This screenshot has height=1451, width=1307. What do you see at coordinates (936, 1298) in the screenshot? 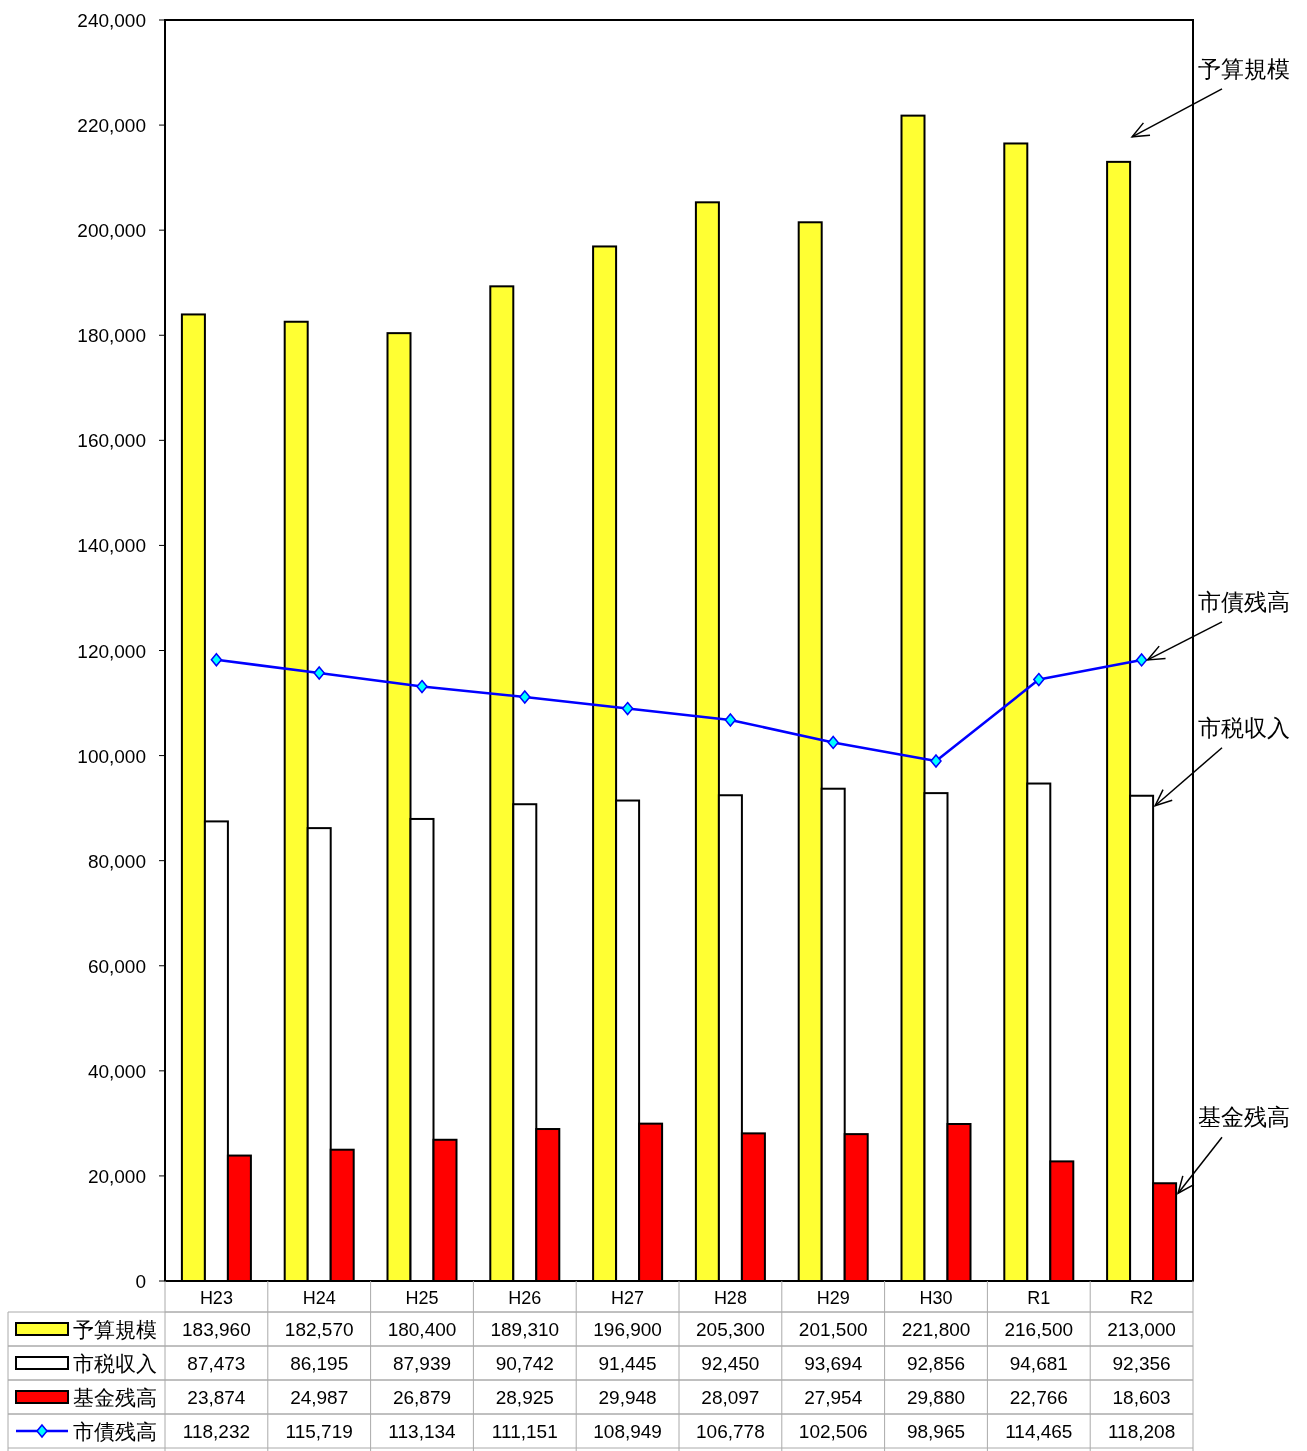
I see `x-tick-label: H30` at bounding box center [936, 1298].